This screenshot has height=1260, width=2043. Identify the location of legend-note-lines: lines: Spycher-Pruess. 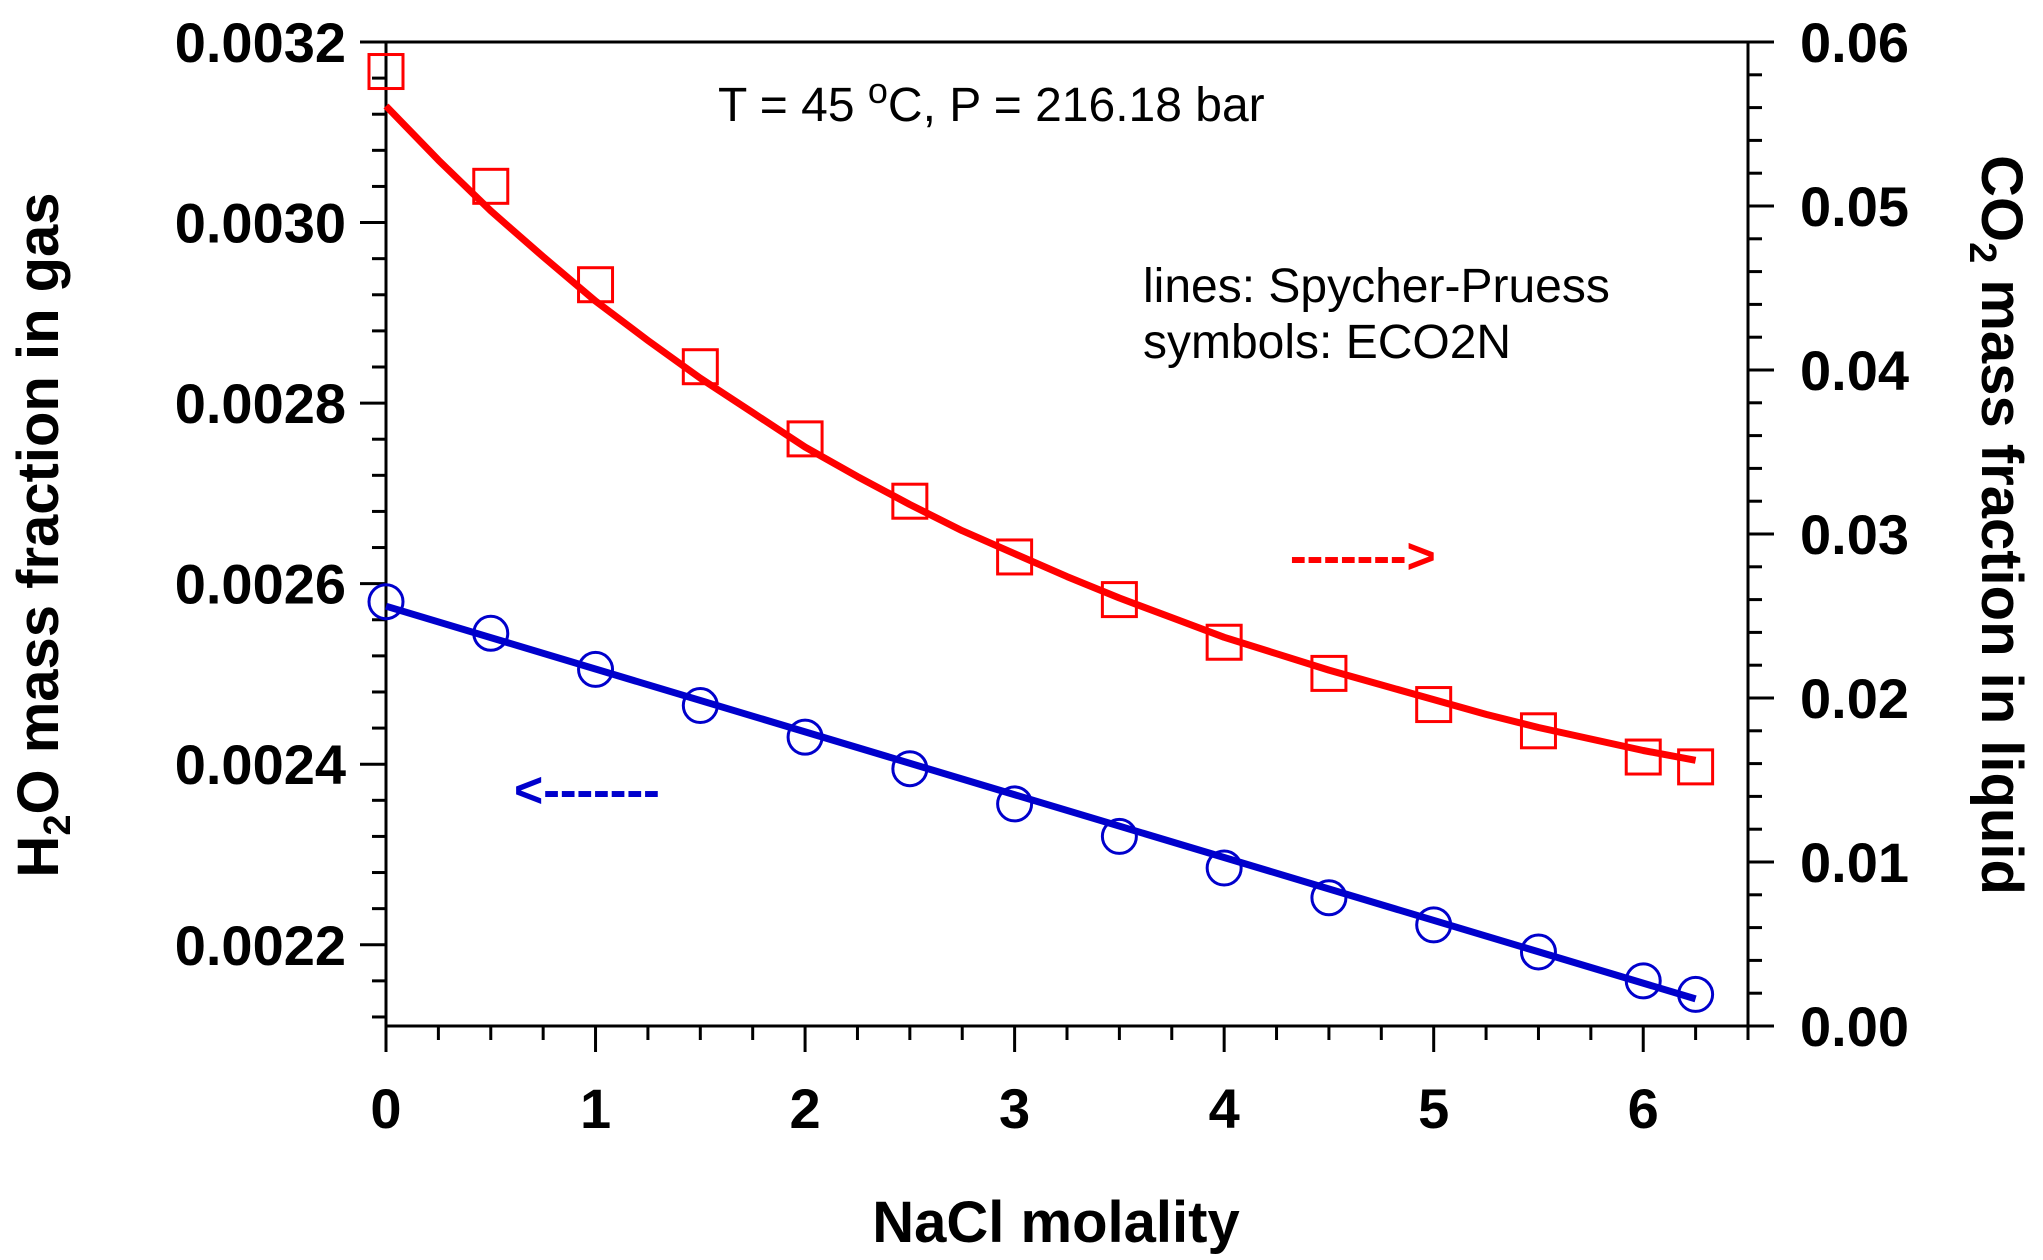
(1376, 286).